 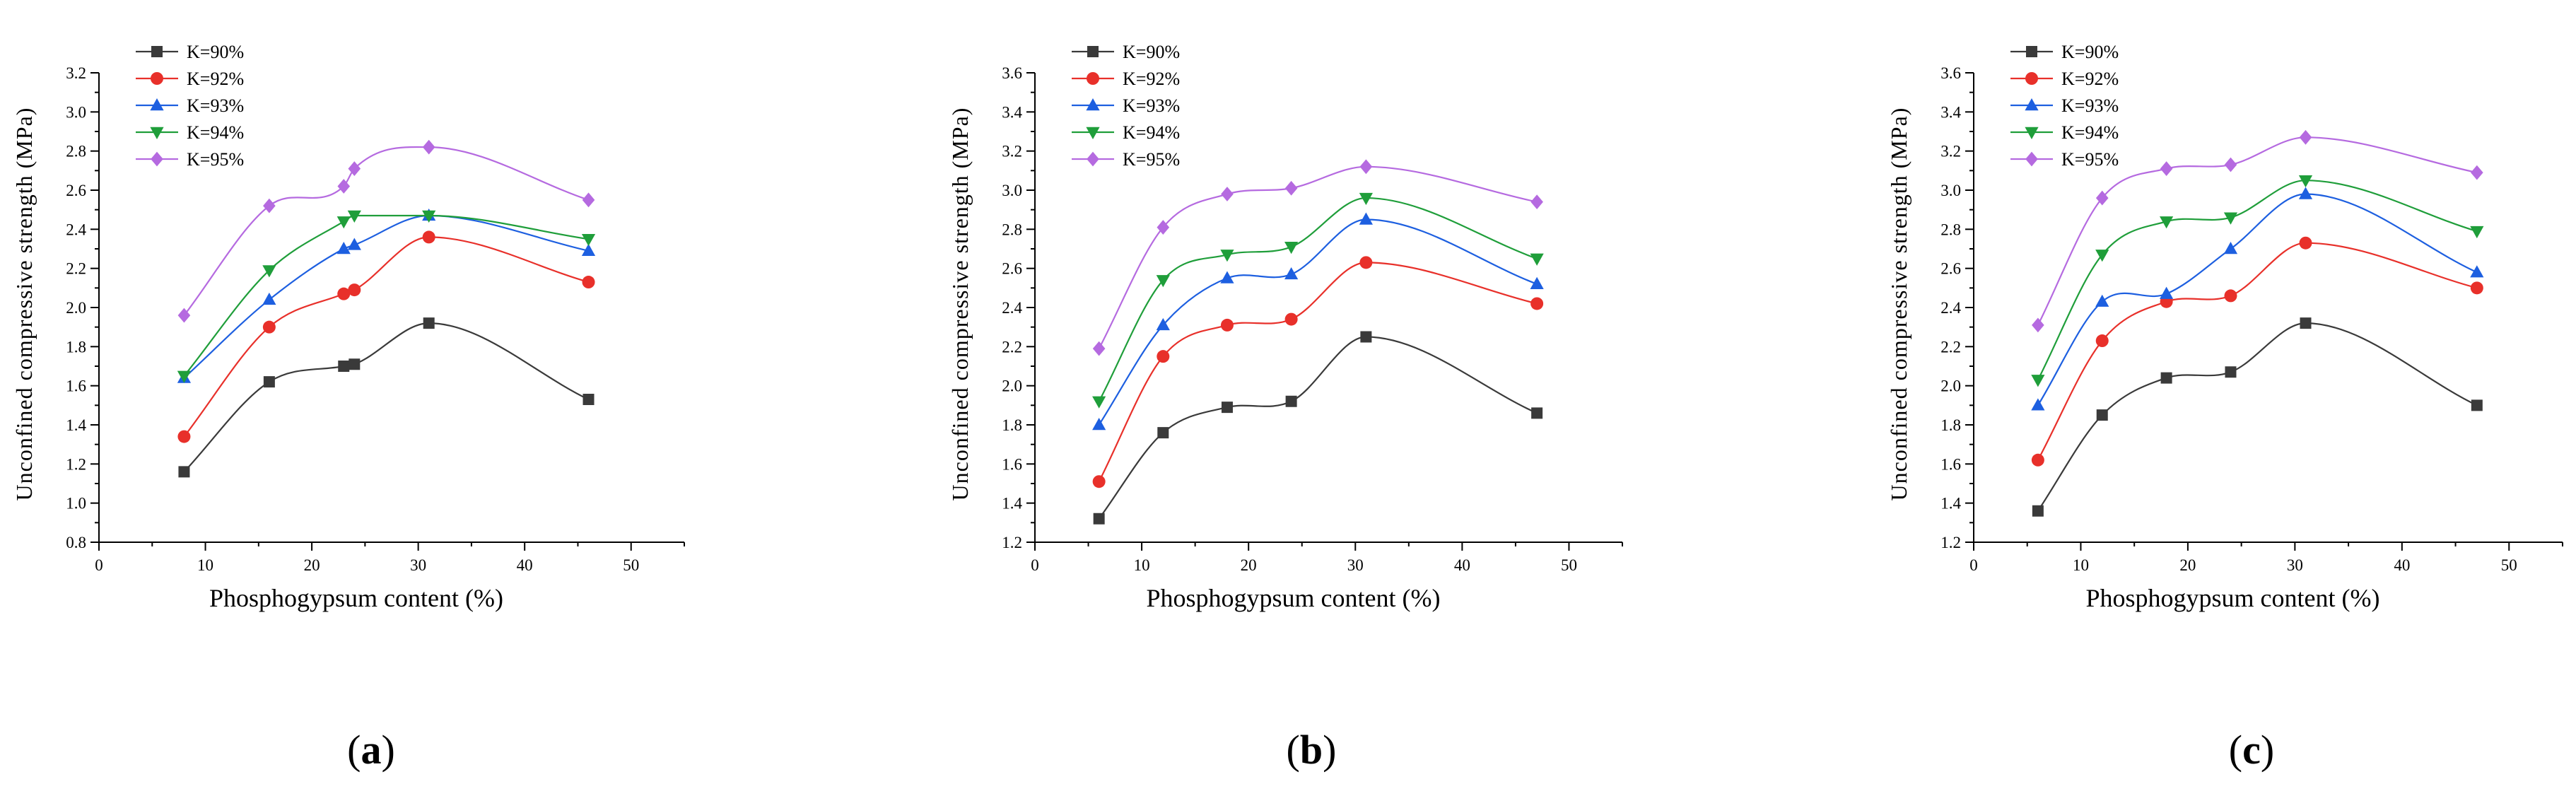 I want to click on legend-entry: K=94%, so click(x=1126, y=132).